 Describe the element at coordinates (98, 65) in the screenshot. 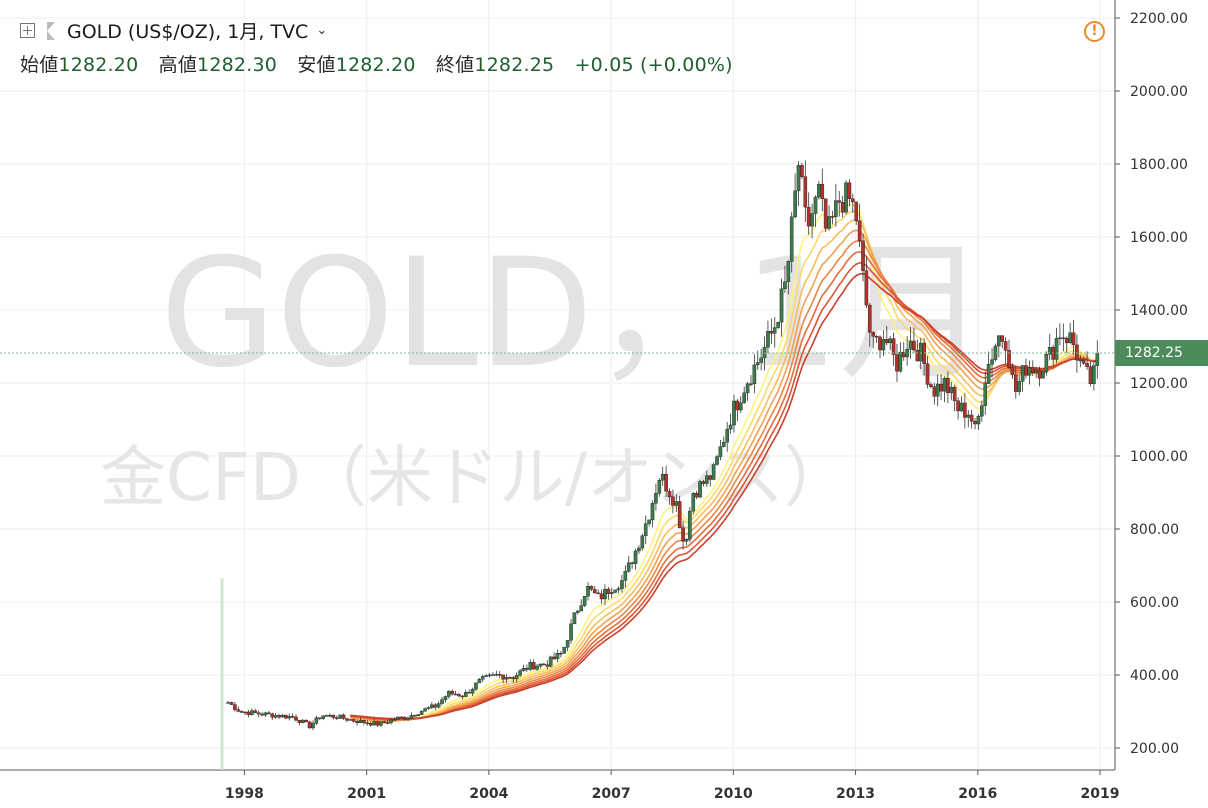

I see `open-value: 1282.20` at that location.